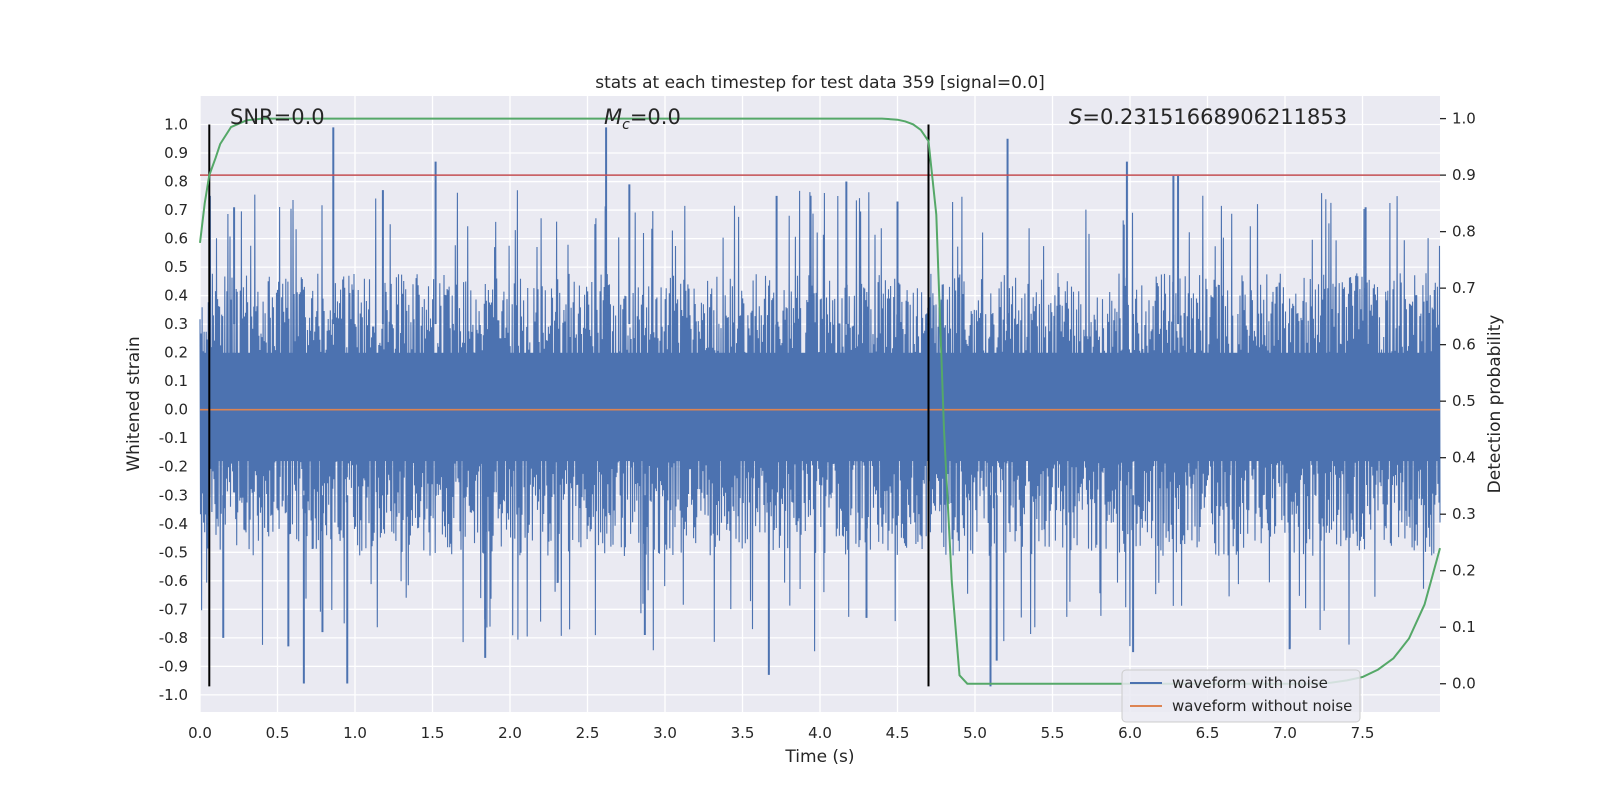 The height and width of the screenshot is (805, 1600). What do you see at coordinates (173, 524) in the screenshot?
I see `y-tick-label: -0.4` at bounding box center [173, 524].